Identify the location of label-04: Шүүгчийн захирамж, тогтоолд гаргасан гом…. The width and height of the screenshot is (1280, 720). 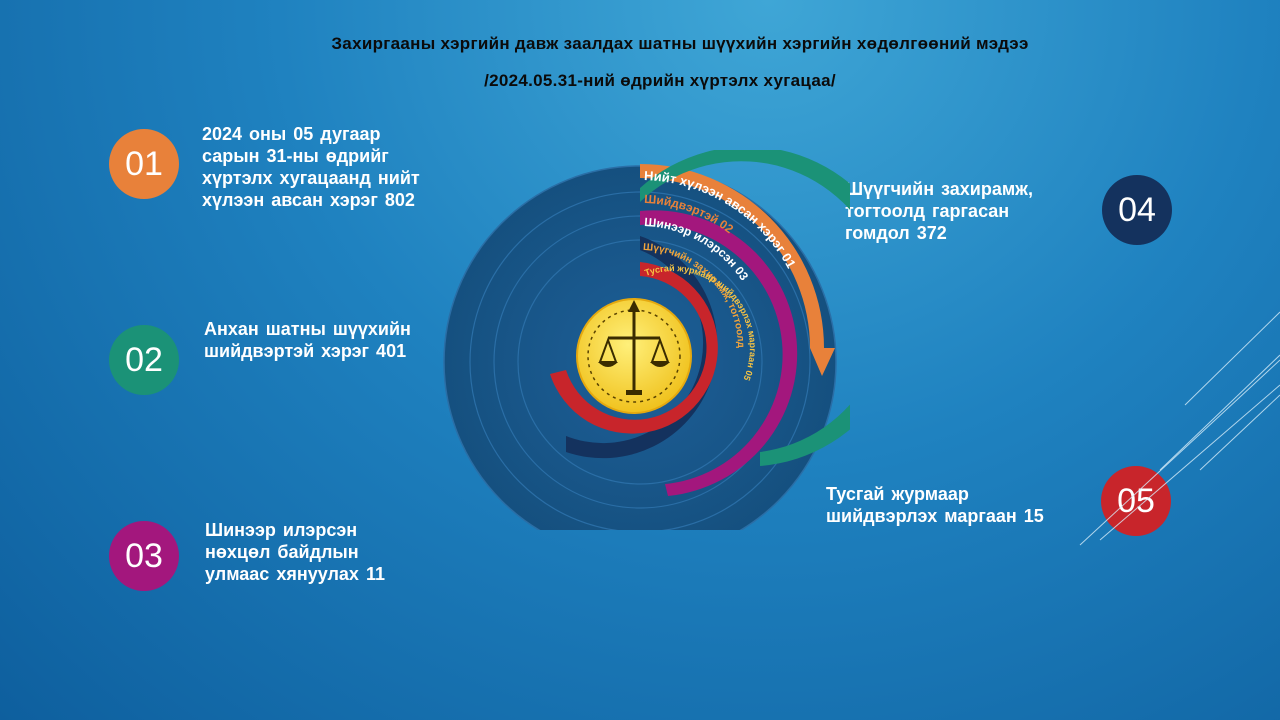
(939, 211).